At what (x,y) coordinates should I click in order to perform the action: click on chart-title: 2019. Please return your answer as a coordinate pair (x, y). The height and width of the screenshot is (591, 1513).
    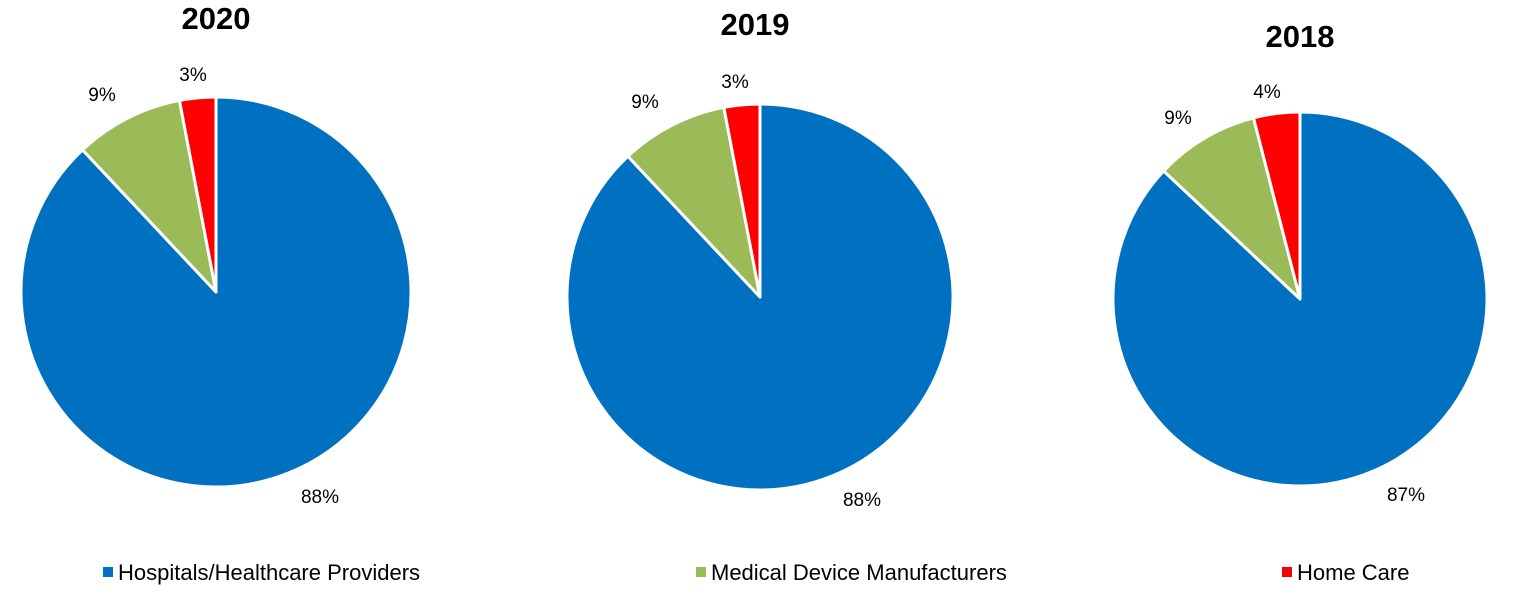
    Looking at the image, I should click on (755, 24).